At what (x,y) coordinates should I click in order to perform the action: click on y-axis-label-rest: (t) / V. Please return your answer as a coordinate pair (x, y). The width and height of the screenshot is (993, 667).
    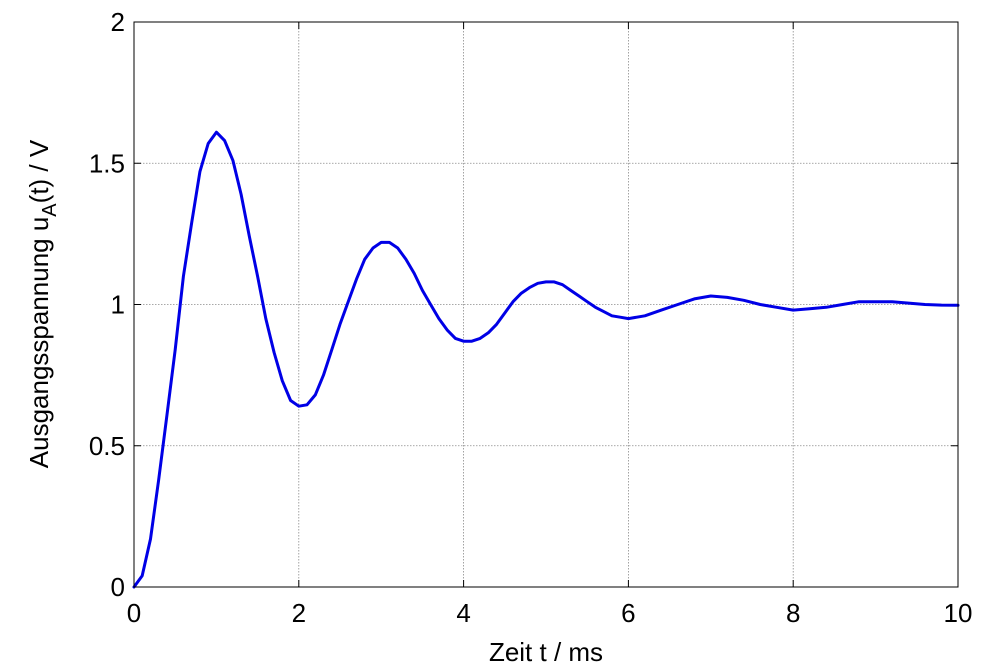
    Looking at the image, I should click on (39, 171).